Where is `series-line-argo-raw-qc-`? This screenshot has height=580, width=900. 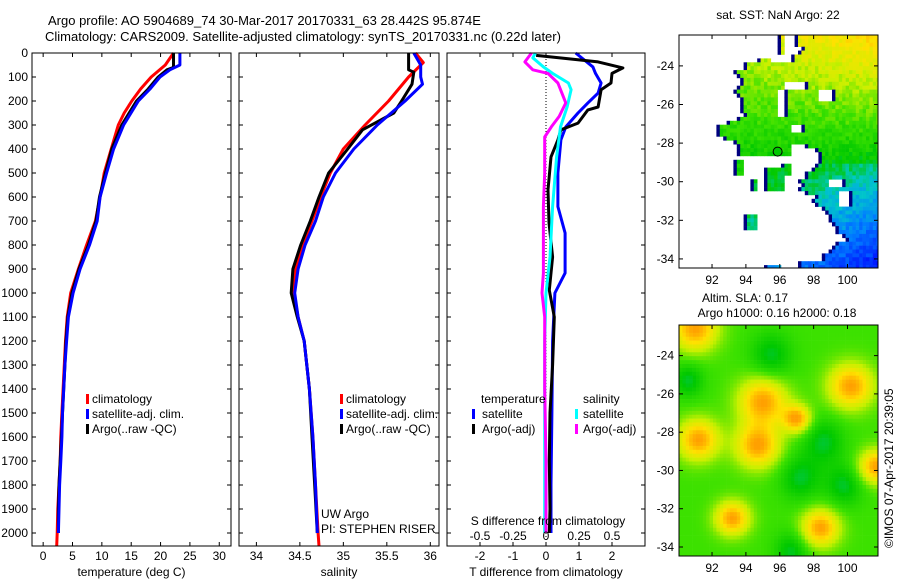 series-line-argo-raw-qc- is located at coordinates (115, 293).